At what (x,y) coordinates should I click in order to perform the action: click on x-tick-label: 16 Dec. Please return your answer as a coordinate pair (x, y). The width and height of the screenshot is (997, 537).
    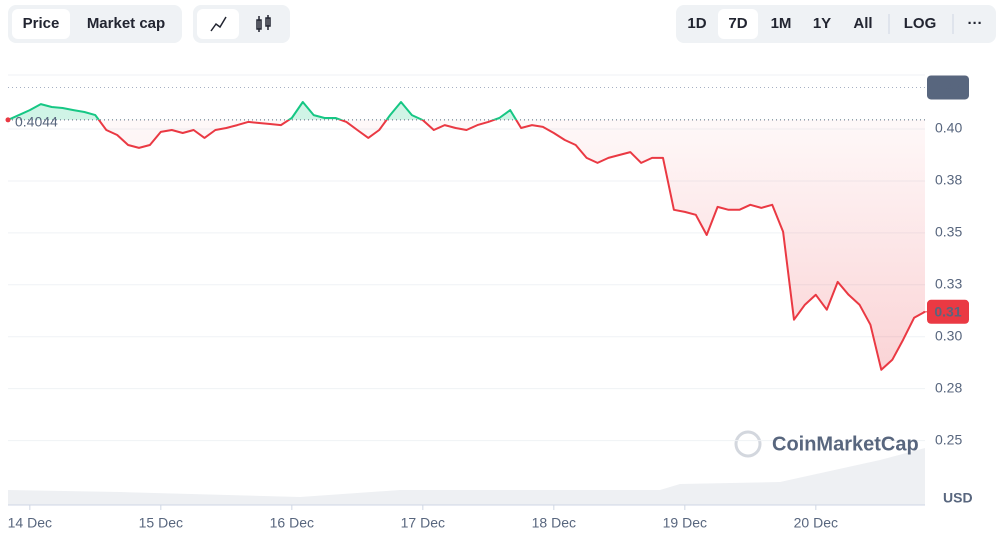
    Looking at the image, I should click on (292, 523).